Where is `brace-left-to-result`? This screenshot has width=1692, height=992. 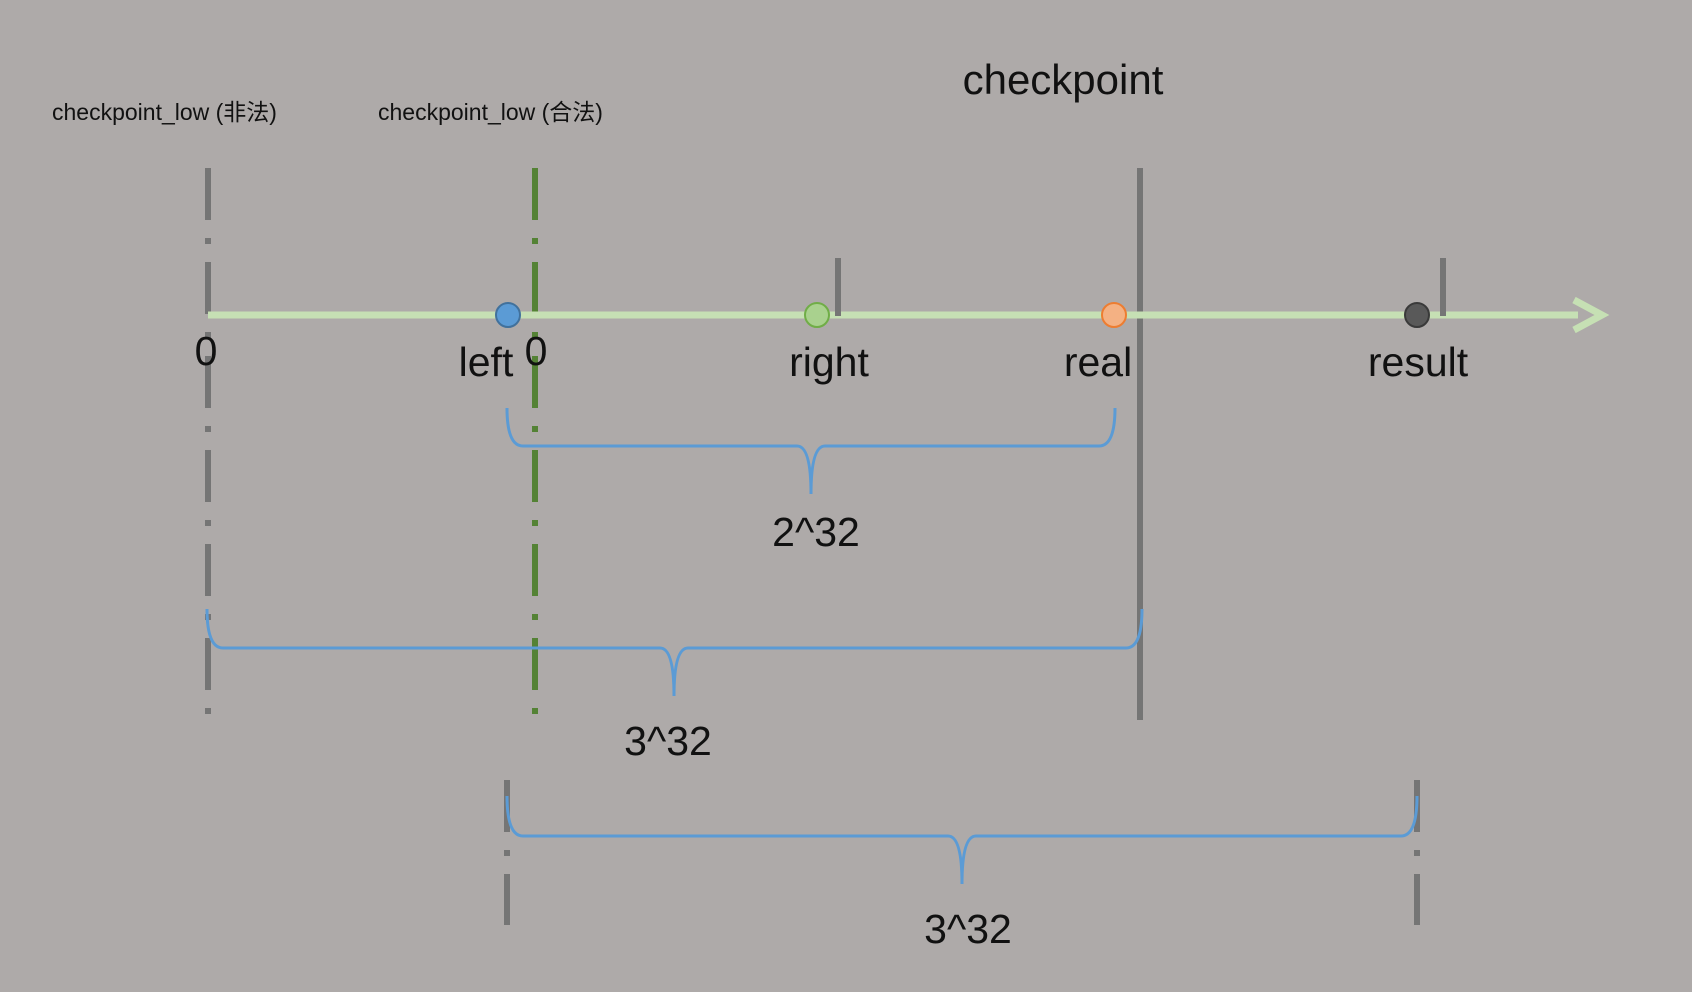
brace-left-to-result is located at coordinates (962, 840).